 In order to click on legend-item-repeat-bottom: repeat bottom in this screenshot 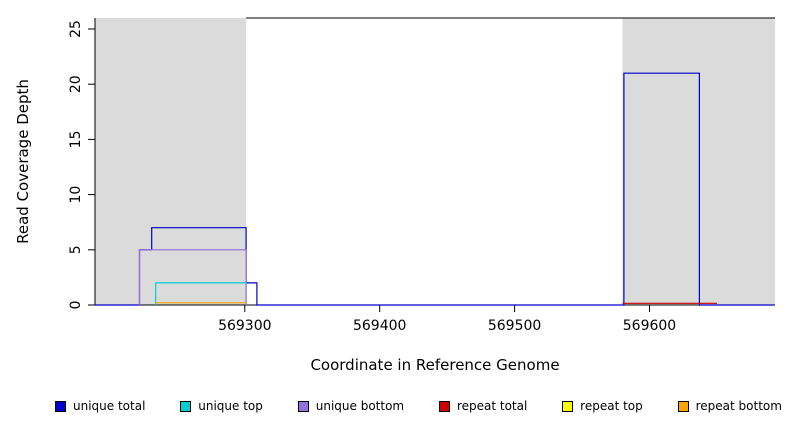, I will do `click(729, 406)`.